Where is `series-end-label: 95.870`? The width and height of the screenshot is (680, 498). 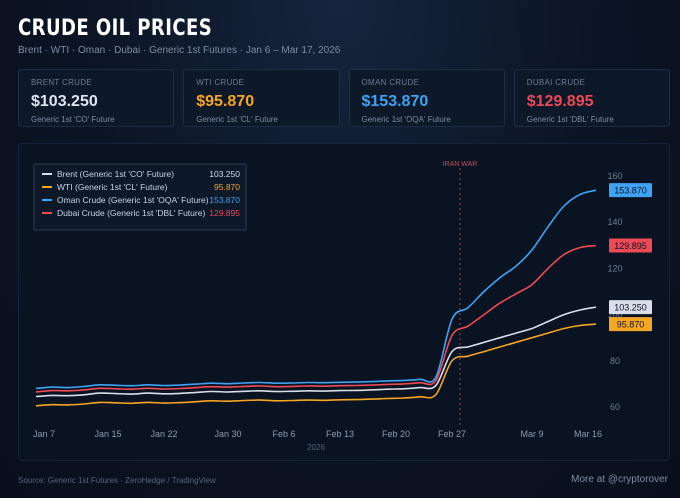
series-end-label: 95.870 is located at coordinates (631, 325).